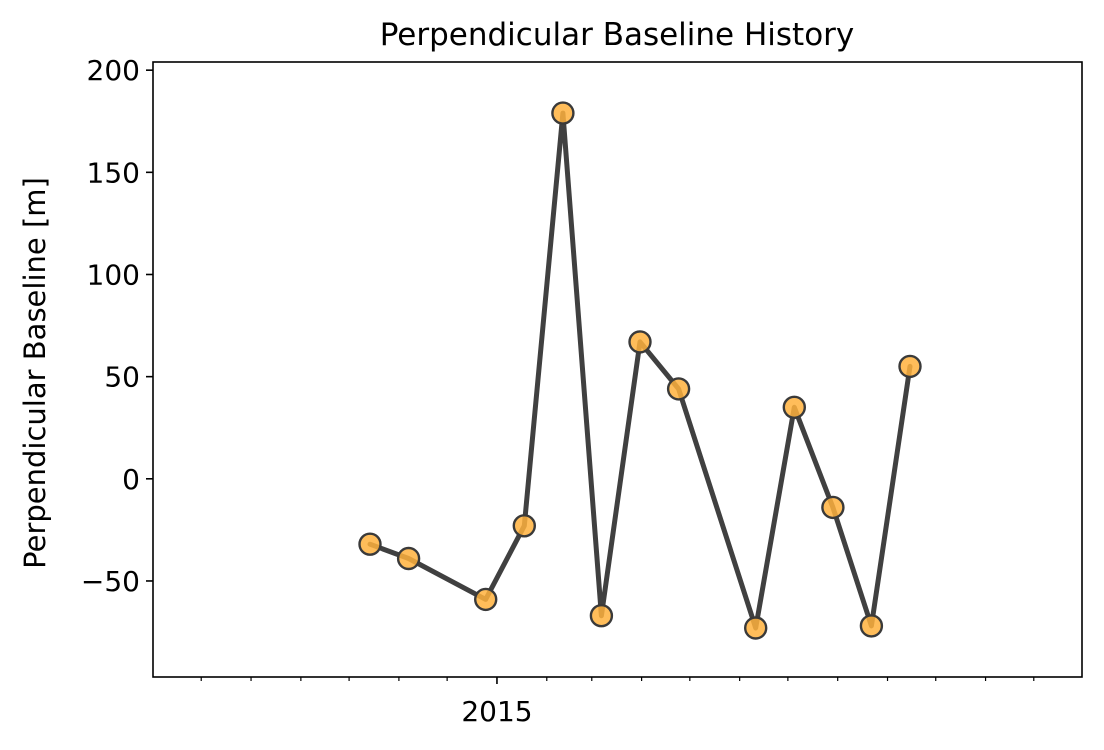 The image size is (1104, 750). What do you see at coordinates (131, 479) in the screenshot?
I see `y-tick-label: 0` at bounding box center [131, 479].